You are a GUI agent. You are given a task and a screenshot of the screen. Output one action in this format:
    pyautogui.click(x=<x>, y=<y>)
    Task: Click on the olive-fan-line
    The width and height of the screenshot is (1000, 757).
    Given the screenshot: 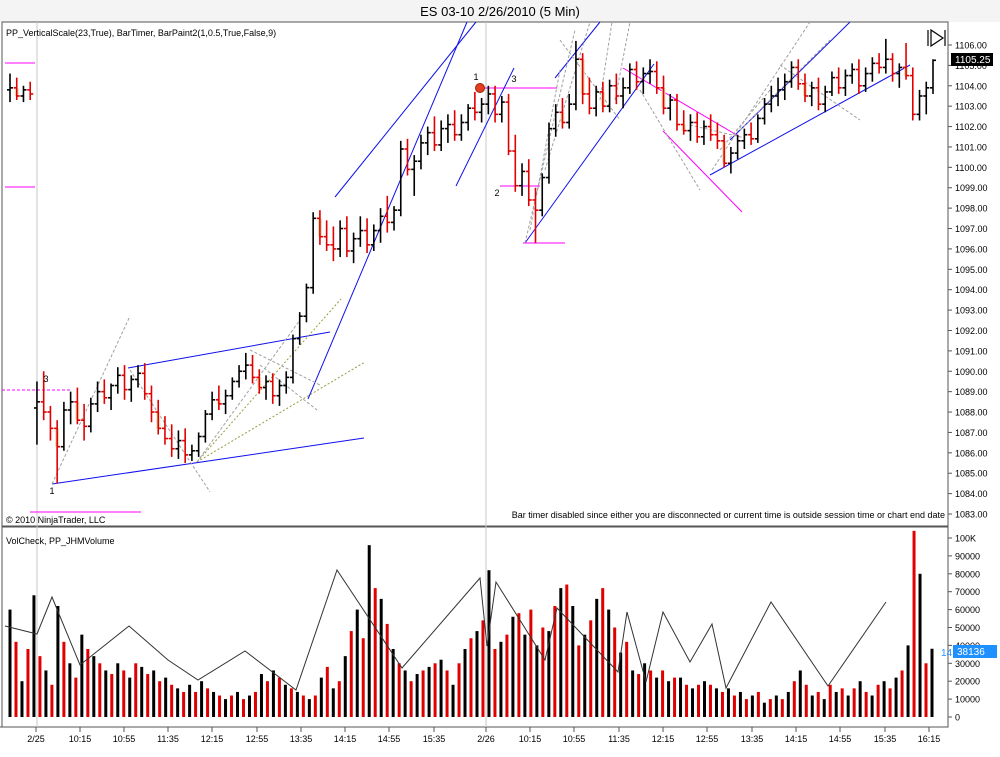 What is the action you would take?
    pyautogui.click(x=281, y=412)
    